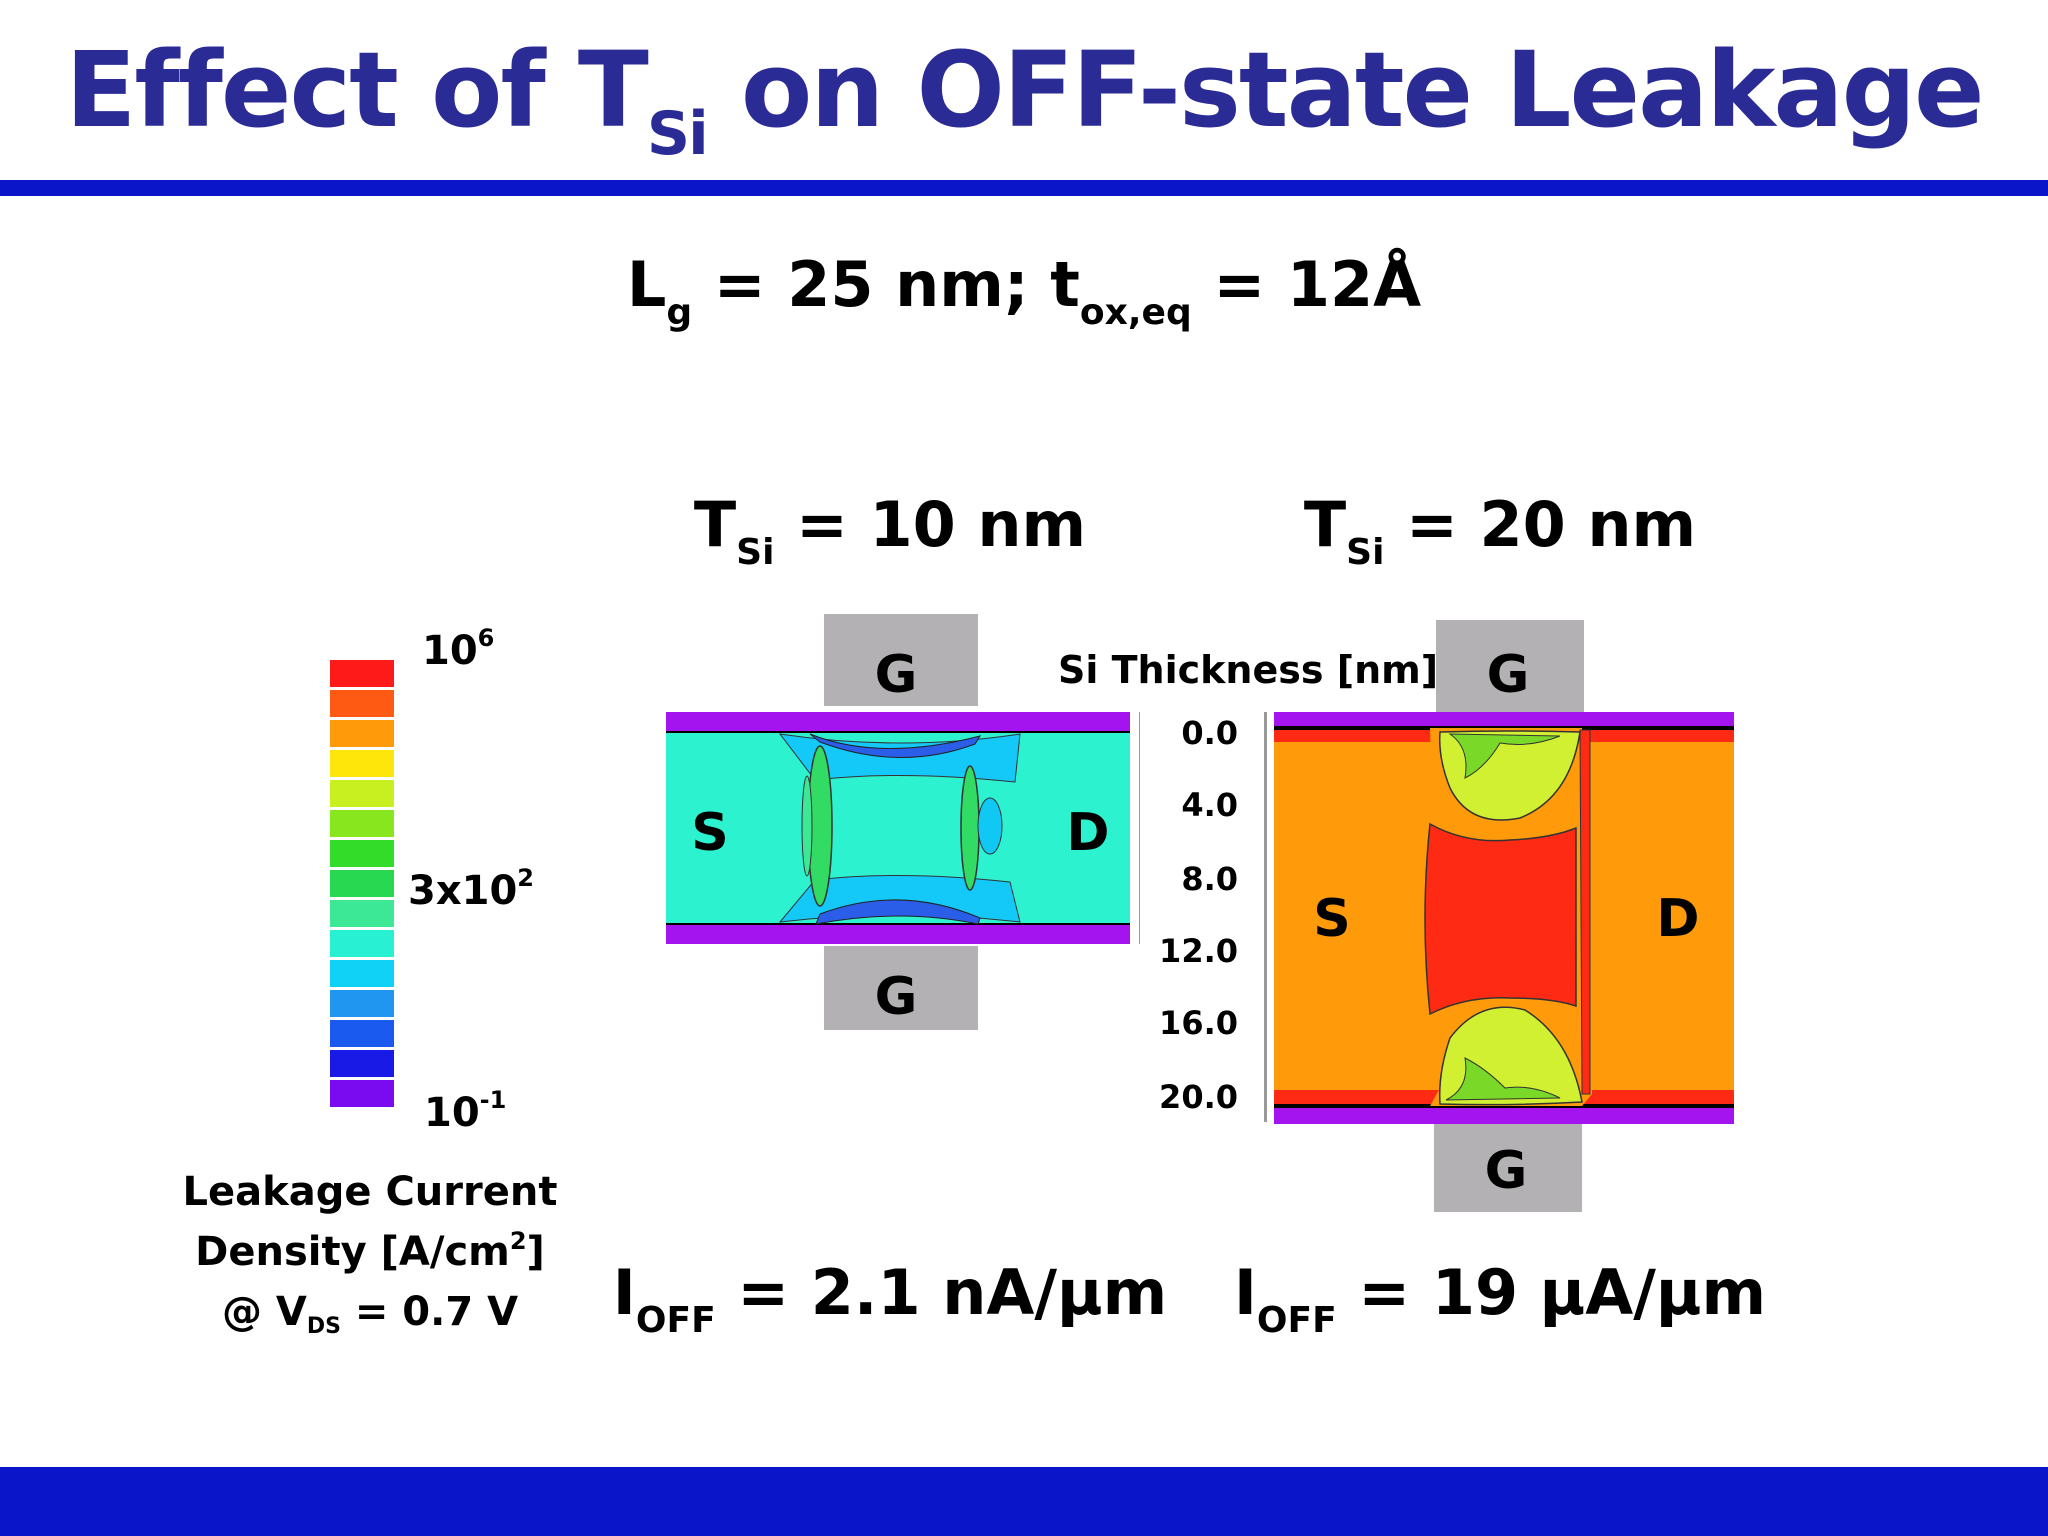 Image resolution: width=2048 pixels, height=1536 pixels. Describe the element at coordinates (896, 997) in the screenshot. I see `device-1-bottom-gate-label: G` at that location.